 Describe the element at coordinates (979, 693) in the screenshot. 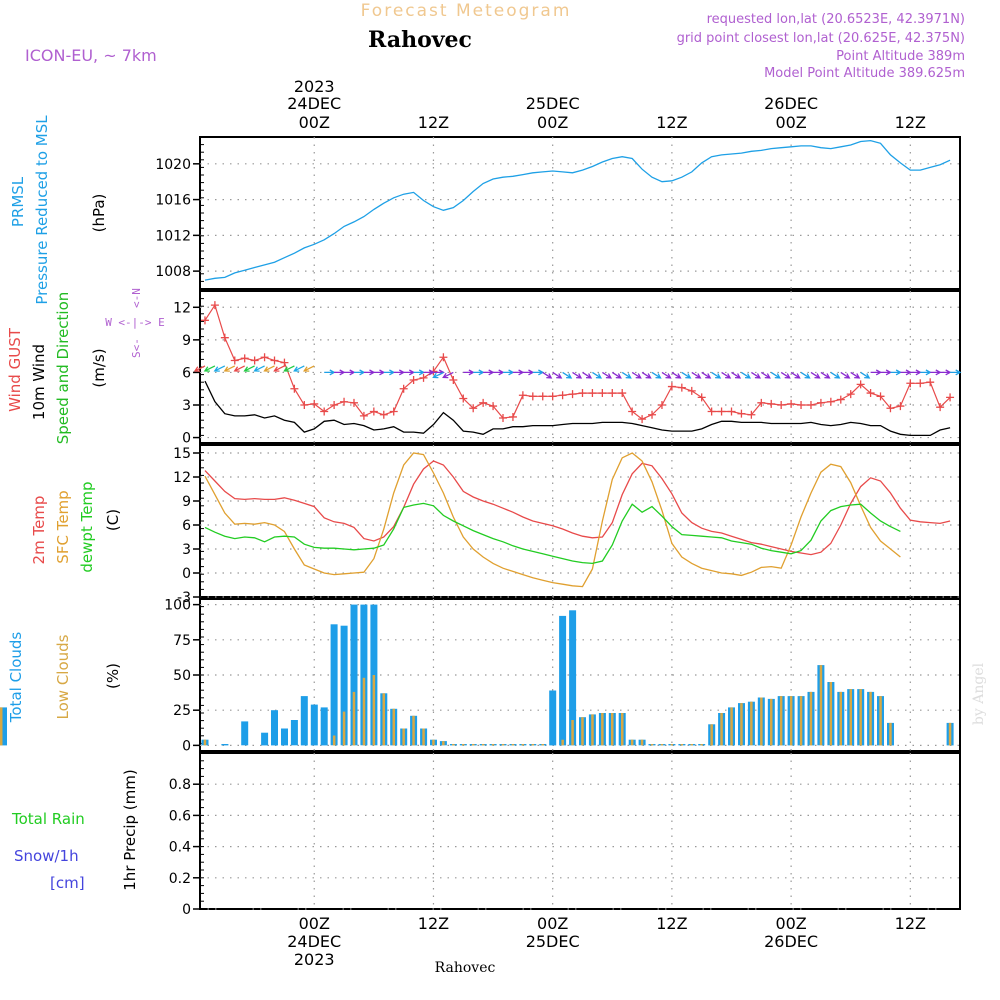

I see `watermark: by Angel` at that location.